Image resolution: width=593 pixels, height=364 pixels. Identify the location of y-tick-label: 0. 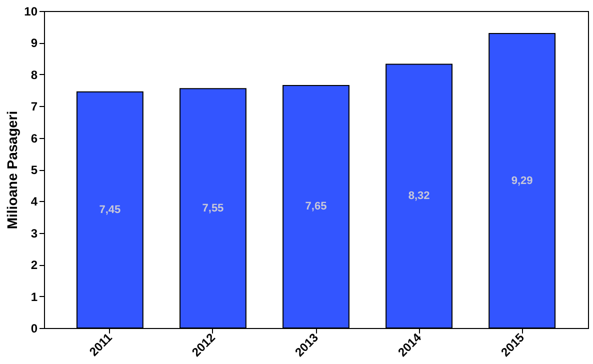
(34, 329).